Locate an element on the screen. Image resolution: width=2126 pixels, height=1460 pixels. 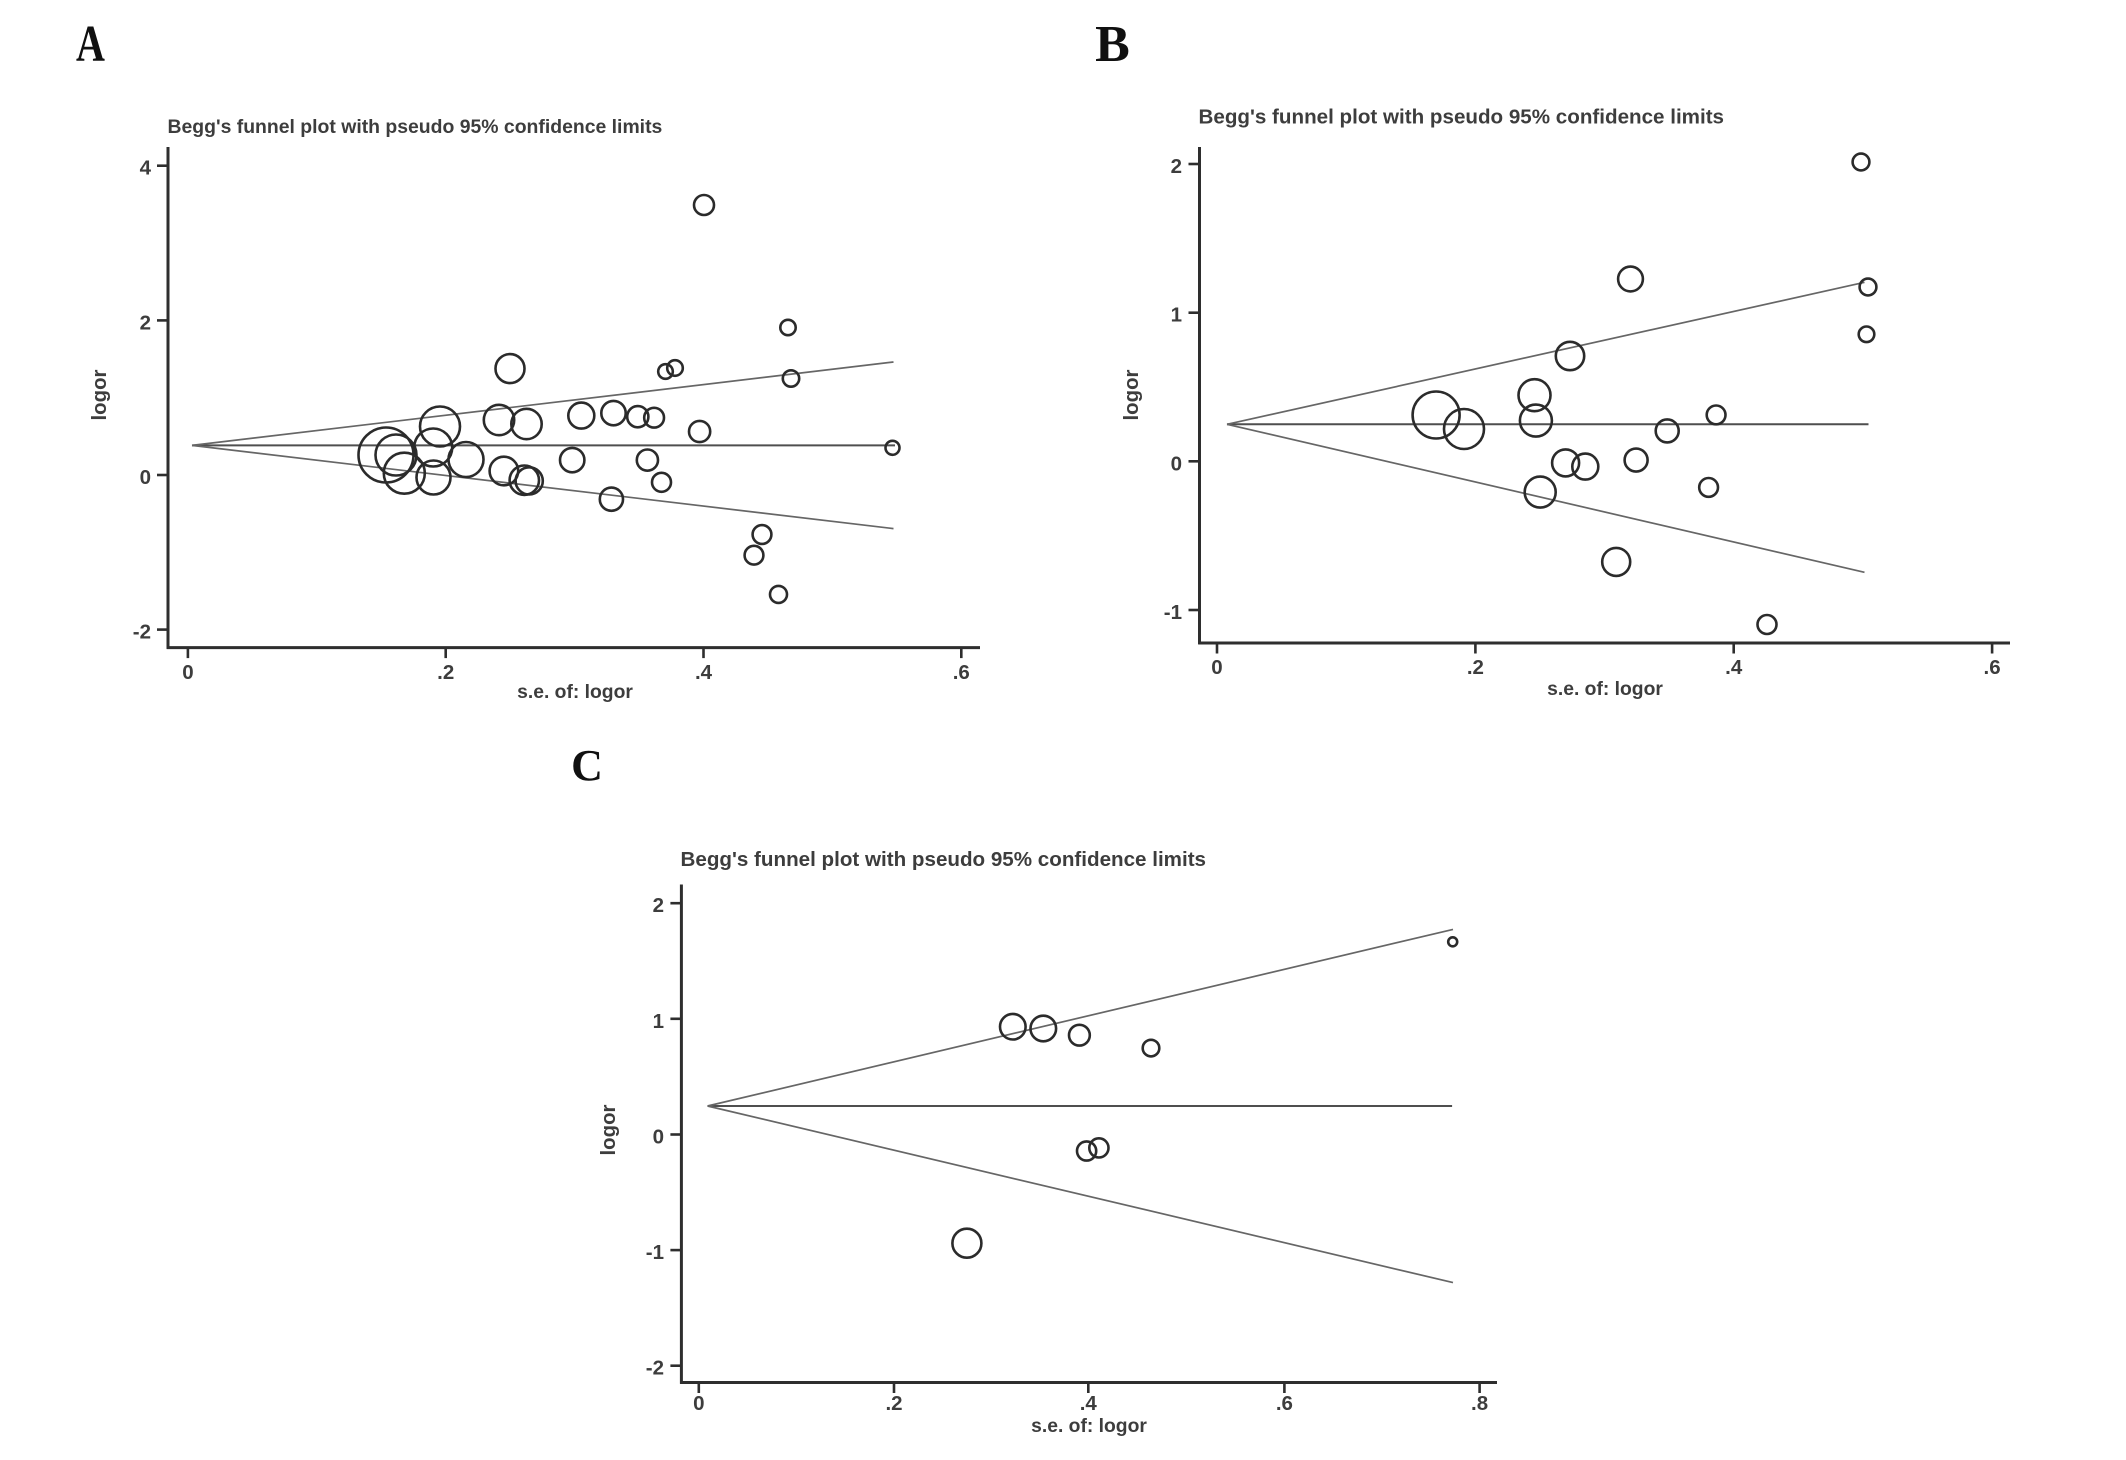
svg-text: .8 is located at coordinates (1479, 1403).